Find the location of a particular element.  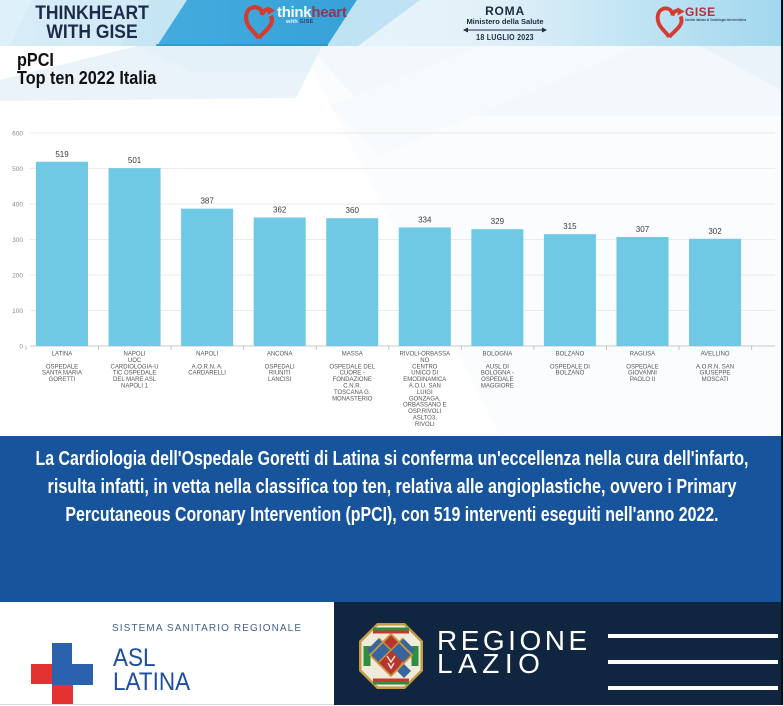

svg-text: GONZAGA, is located at coordinates (425, 399).